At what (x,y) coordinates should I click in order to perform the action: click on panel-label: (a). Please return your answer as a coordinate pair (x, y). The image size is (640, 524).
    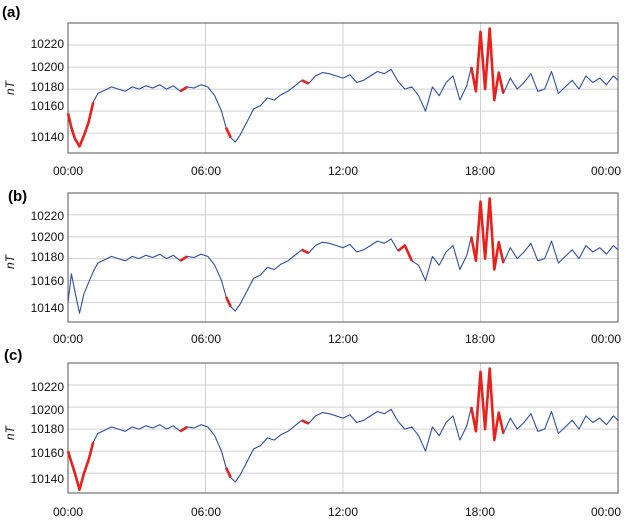
    Looking at the image, I should click on (11, 12).